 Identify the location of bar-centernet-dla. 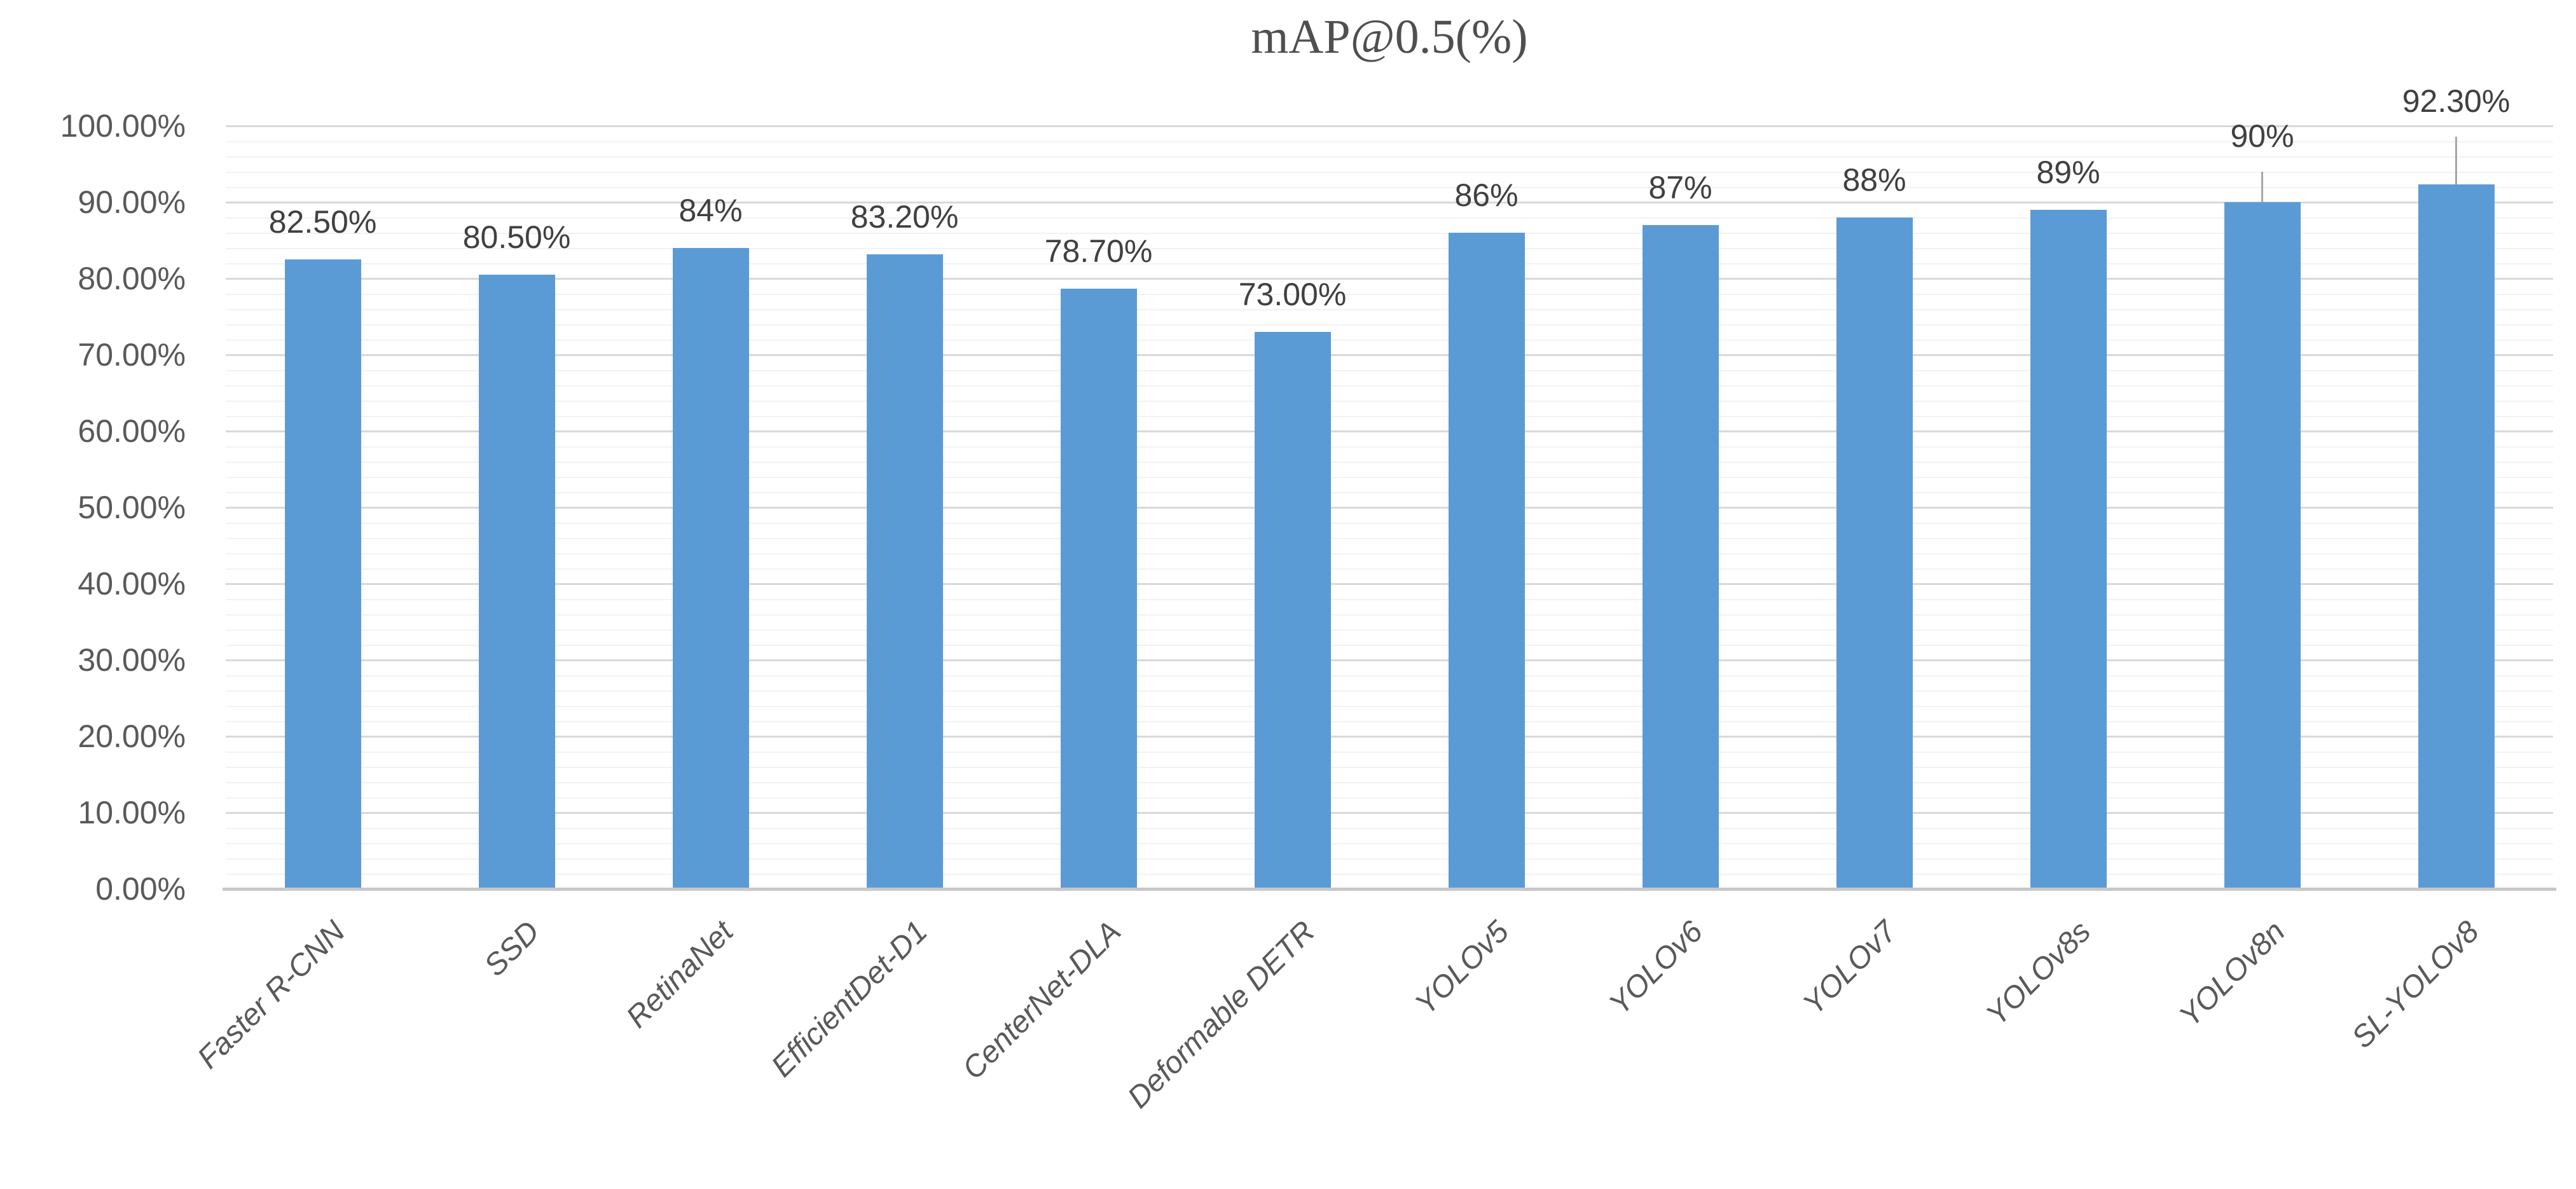
(1098, 588).